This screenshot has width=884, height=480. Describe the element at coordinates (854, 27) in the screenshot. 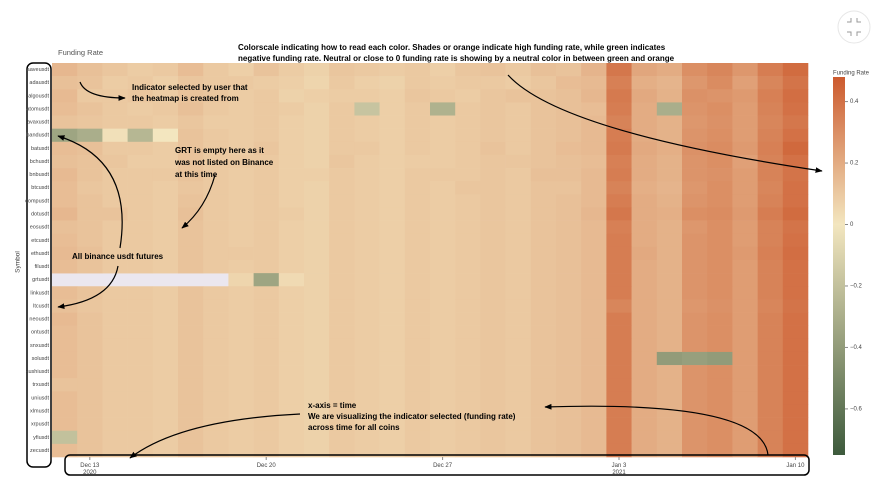

I see `exit-fullscreen-icon` at that location.